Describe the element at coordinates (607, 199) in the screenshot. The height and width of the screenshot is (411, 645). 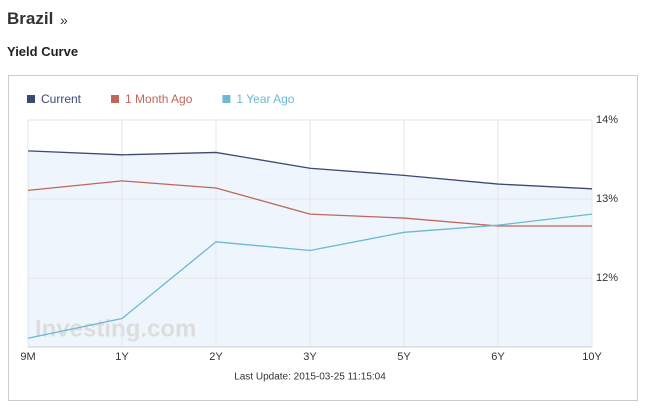
I see `y-tick-label: 13%` at that location.